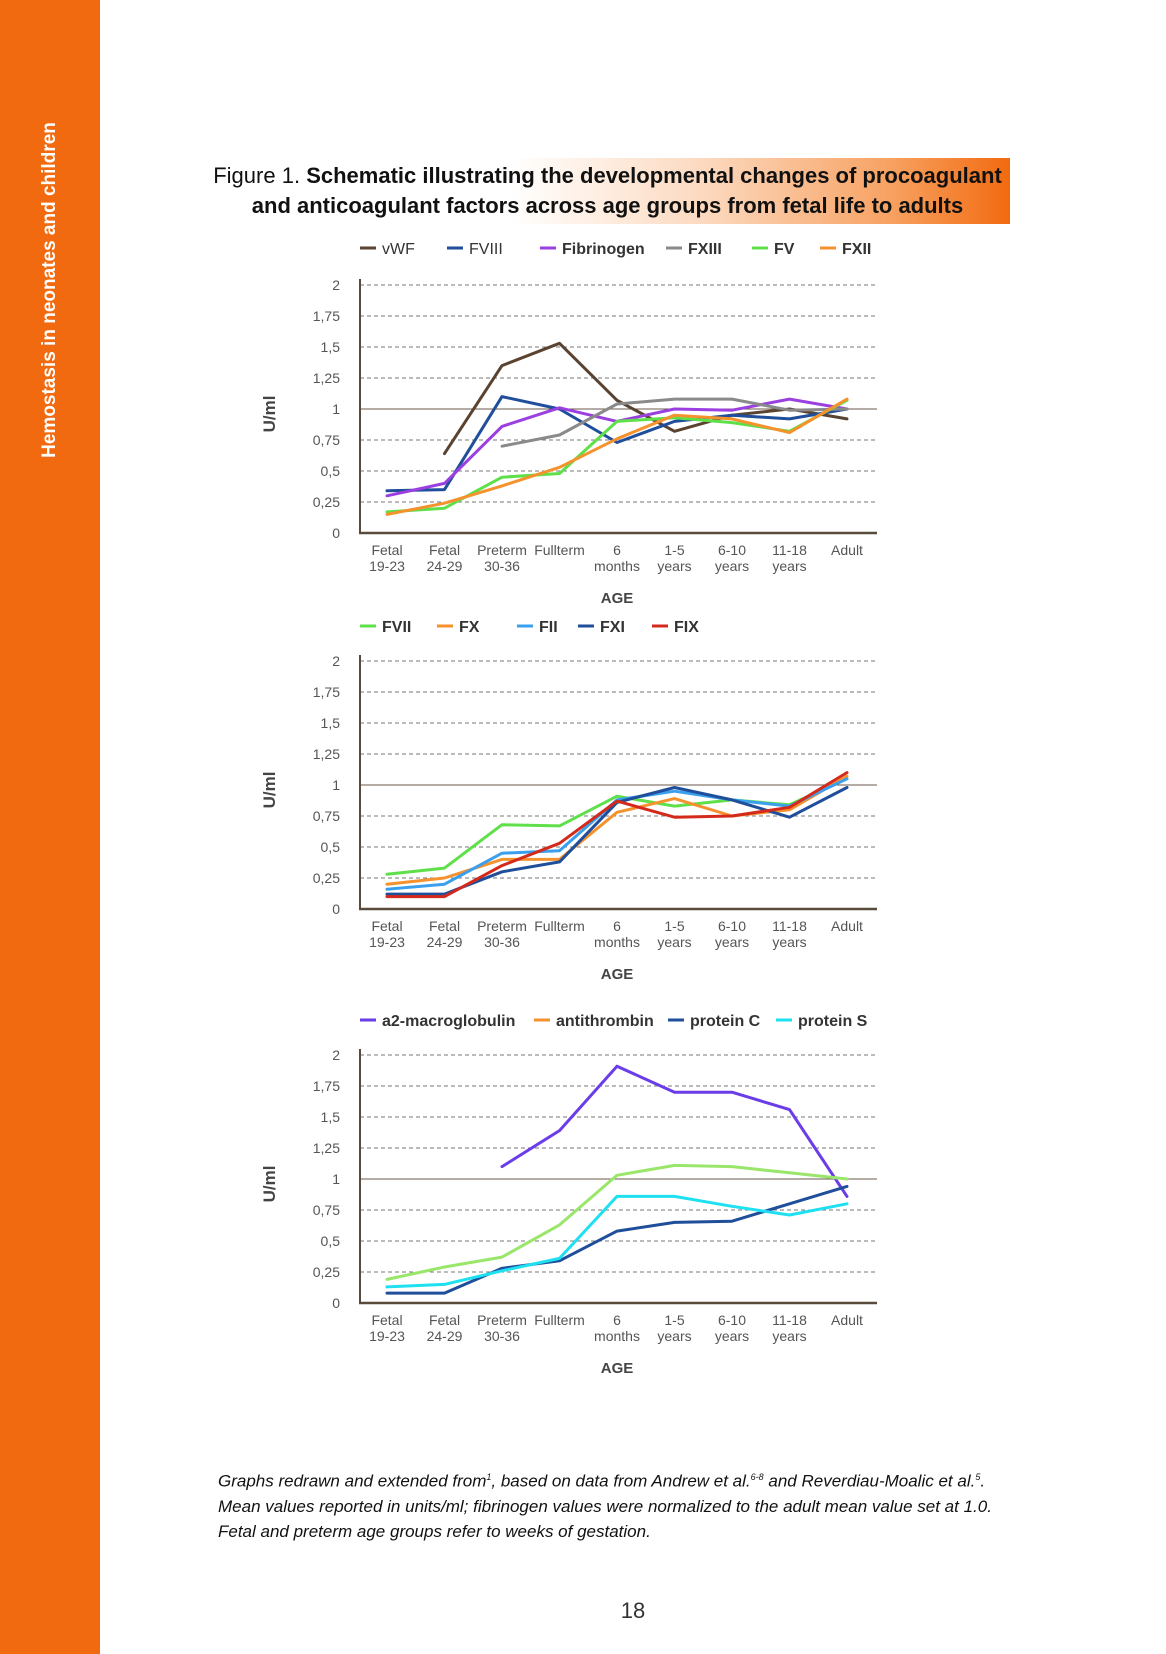  Describe the element at coordinates (978, 1477) in the screenshot. I see `caption-ref: 5` at that location.